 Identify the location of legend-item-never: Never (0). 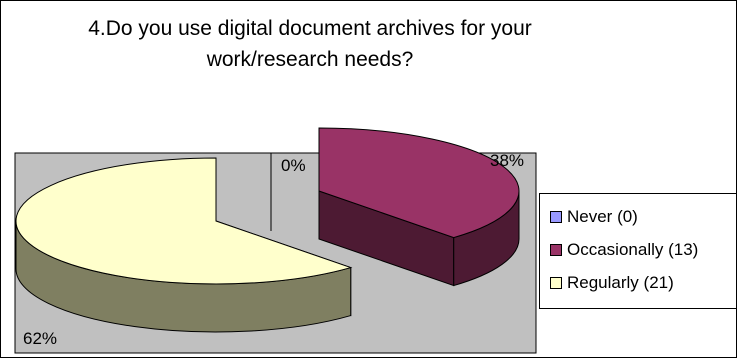
(594, 217).